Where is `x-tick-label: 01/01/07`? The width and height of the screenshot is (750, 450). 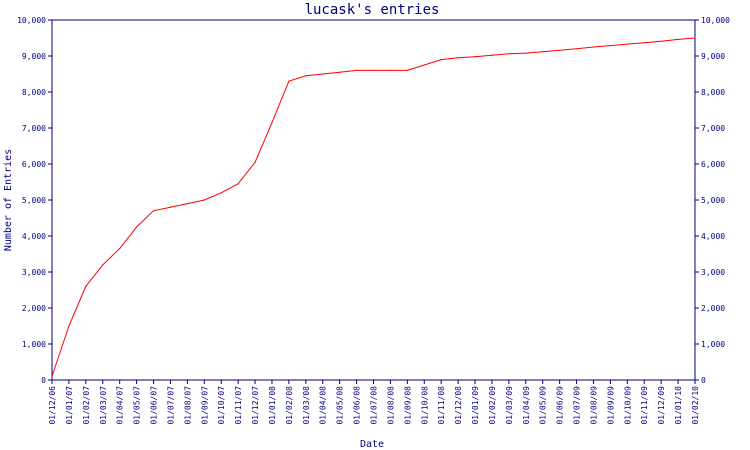
x-tick-label: 01/01/07 is located at coordinates (69, 405).